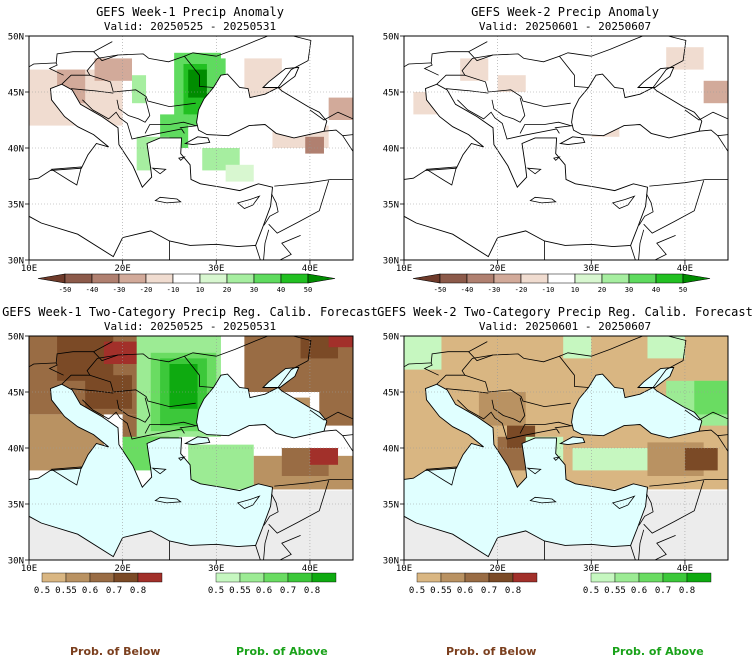  I want to click on colorbar-tick-label: 0.6, so click(465, 591).